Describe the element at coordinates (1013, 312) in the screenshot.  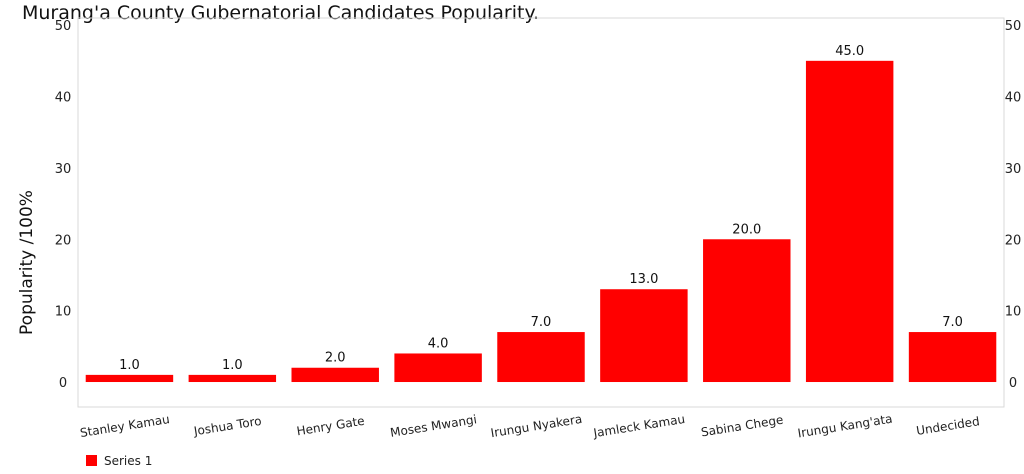
I see `y-tick-label-right: 10` at that location.